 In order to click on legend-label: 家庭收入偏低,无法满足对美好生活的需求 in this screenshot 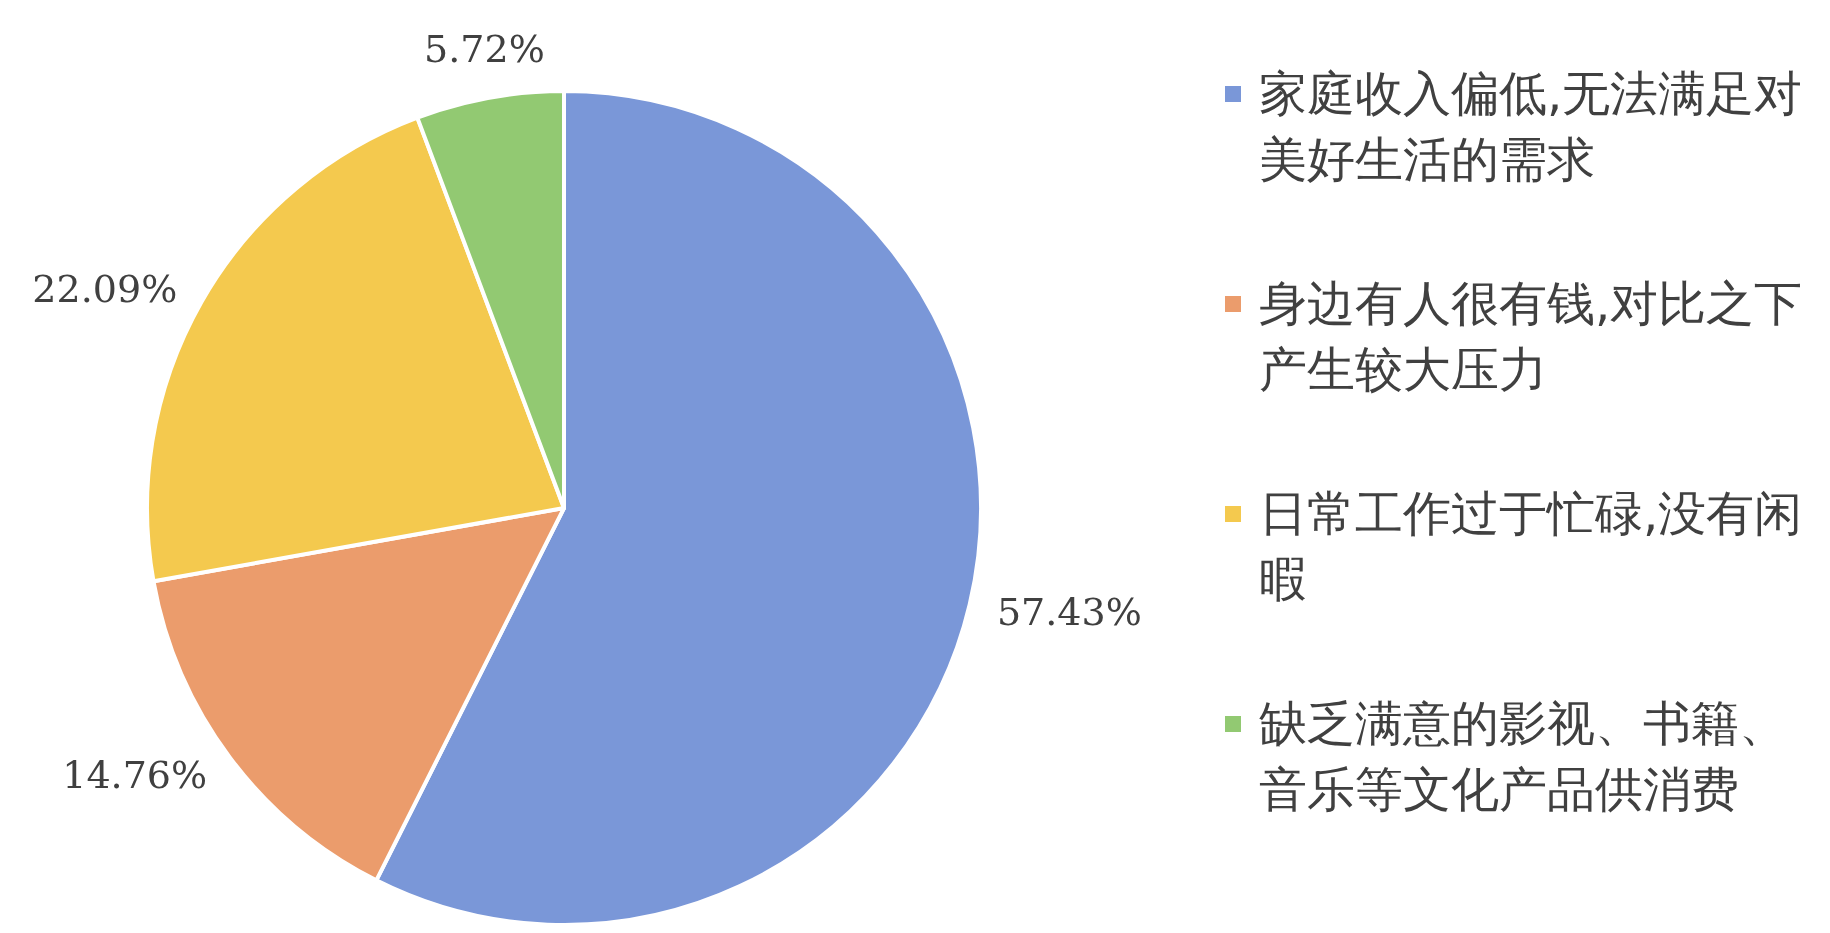, I will do `click(1531, 126)`.